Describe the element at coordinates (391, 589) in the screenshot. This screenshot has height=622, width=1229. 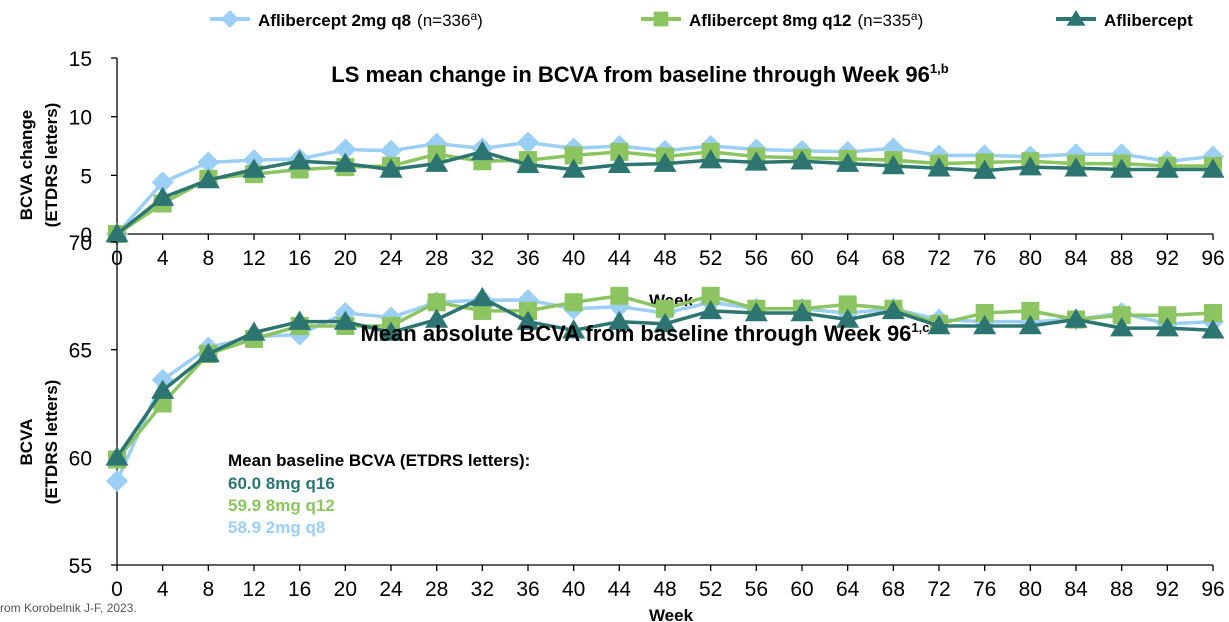
I see `x-tick-label: 24` at that location.